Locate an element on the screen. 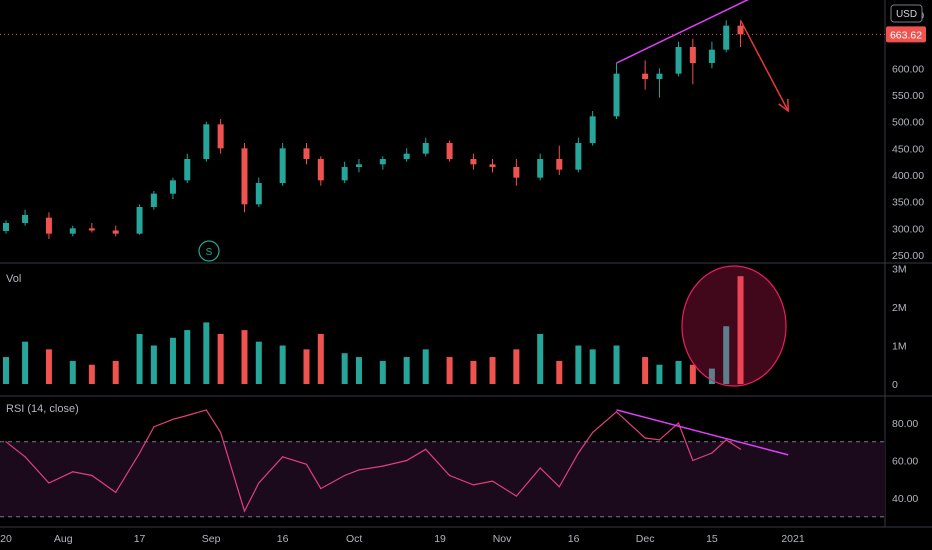 Image resolution: width=932 pixels, height=550 pixels. time-tick-label: 20 is located at coordinates (6, 539).